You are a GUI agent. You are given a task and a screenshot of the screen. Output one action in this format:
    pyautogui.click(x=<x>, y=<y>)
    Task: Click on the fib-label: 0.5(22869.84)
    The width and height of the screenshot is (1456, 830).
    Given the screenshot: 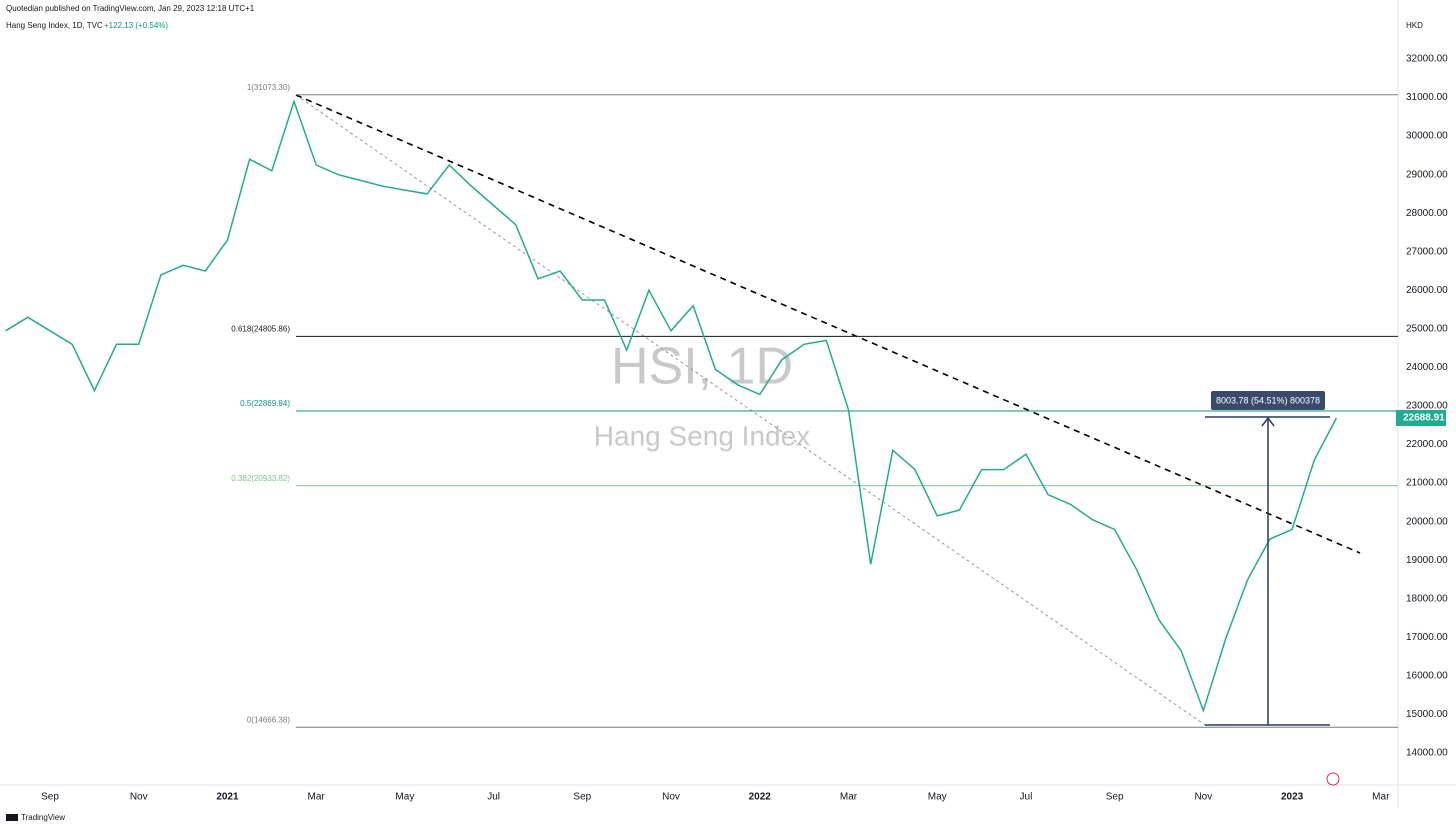 What is the action you would take?
    pyautogui.click(x=265, y=403)
    